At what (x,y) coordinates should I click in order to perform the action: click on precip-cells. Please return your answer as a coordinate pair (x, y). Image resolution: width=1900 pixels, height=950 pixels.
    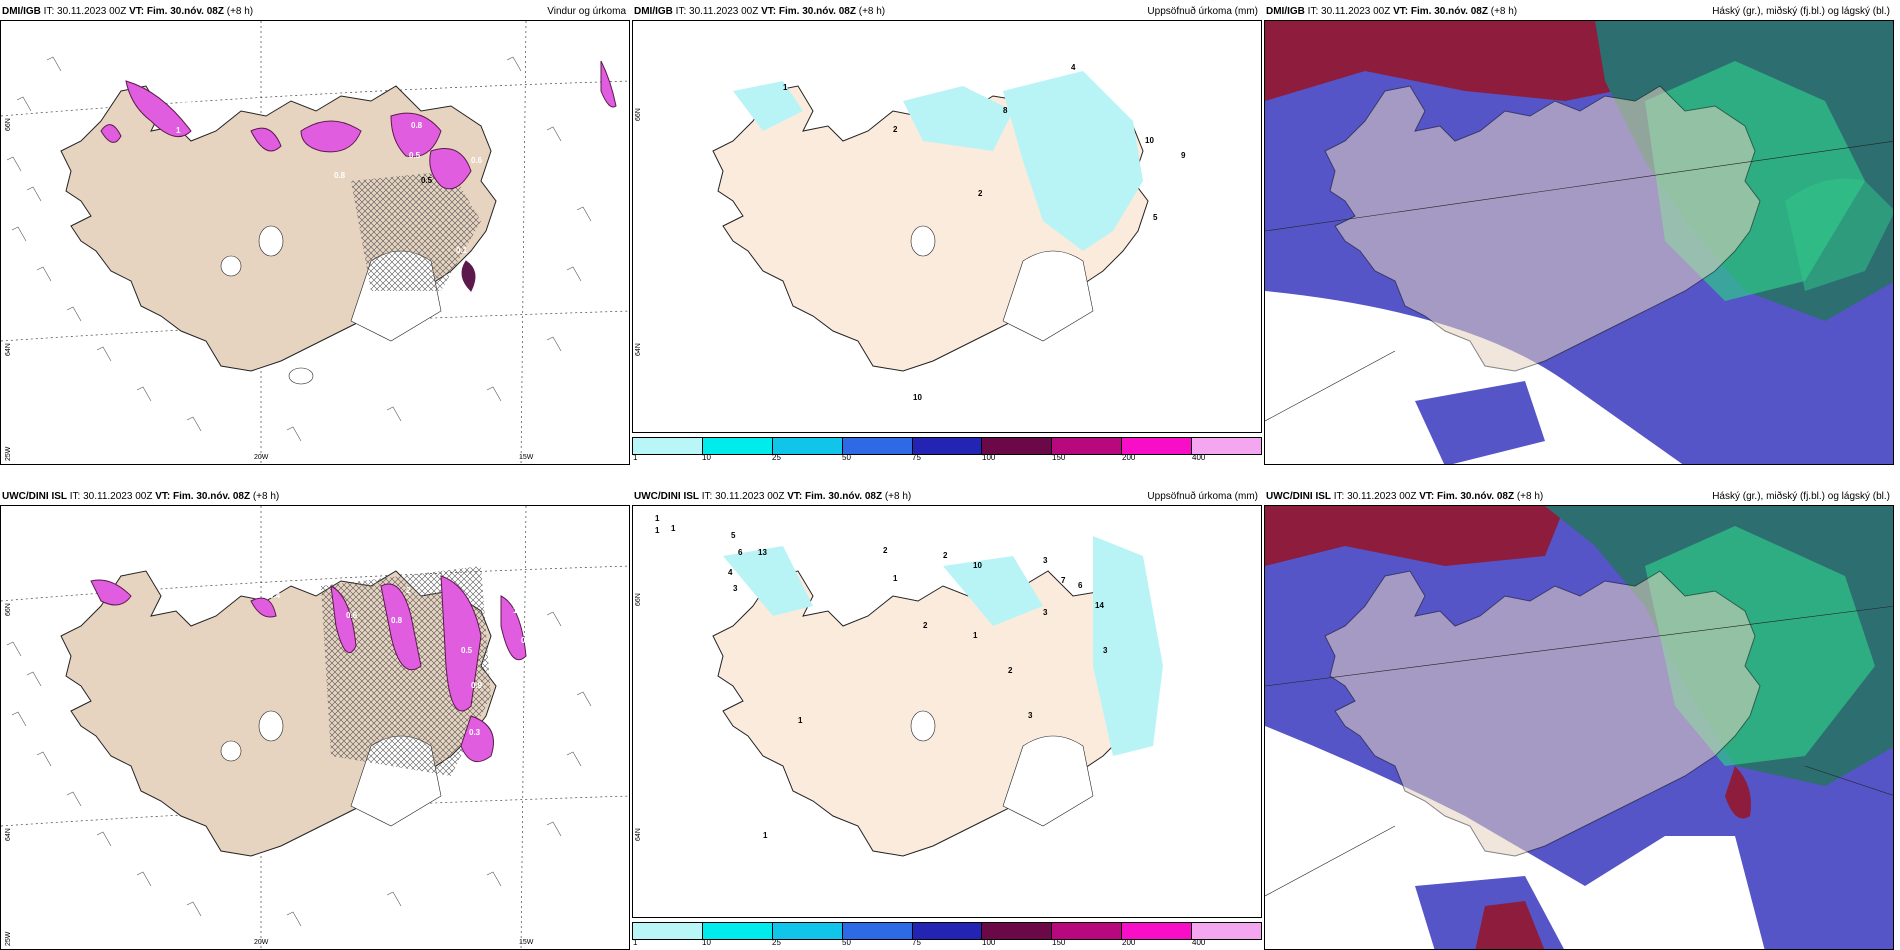
    Looking at the image, I should click on (358, 176).